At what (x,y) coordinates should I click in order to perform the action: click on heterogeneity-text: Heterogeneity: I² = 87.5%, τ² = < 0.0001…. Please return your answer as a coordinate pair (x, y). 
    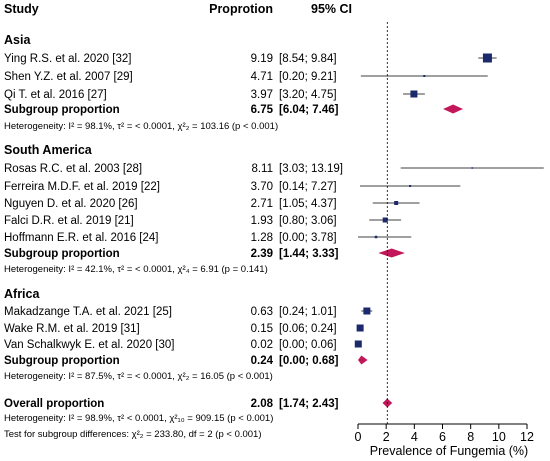
    Looking at the image, I should click on (138, 376).